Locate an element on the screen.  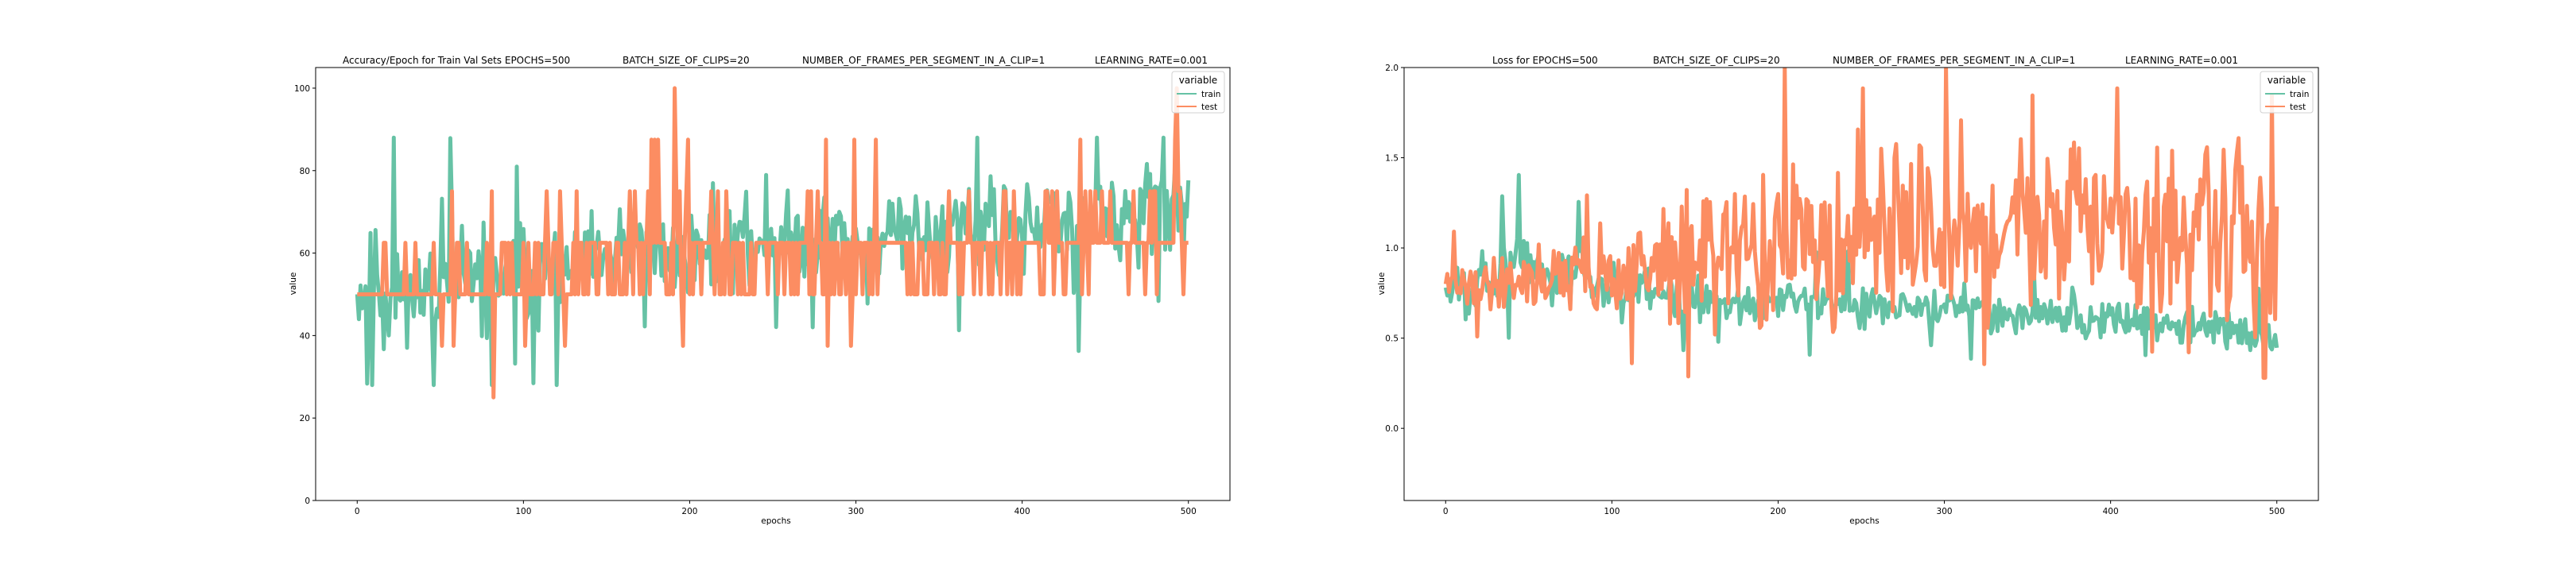
accuracy-legend: variable train test is located at coordinates (1198, 92).